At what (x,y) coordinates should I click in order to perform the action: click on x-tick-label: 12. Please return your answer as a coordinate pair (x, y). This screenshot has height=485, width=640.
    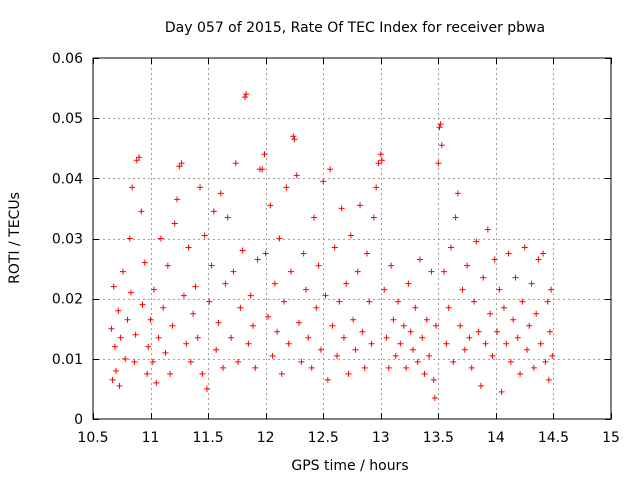
    Looking at the image, I should click on (266, 438).